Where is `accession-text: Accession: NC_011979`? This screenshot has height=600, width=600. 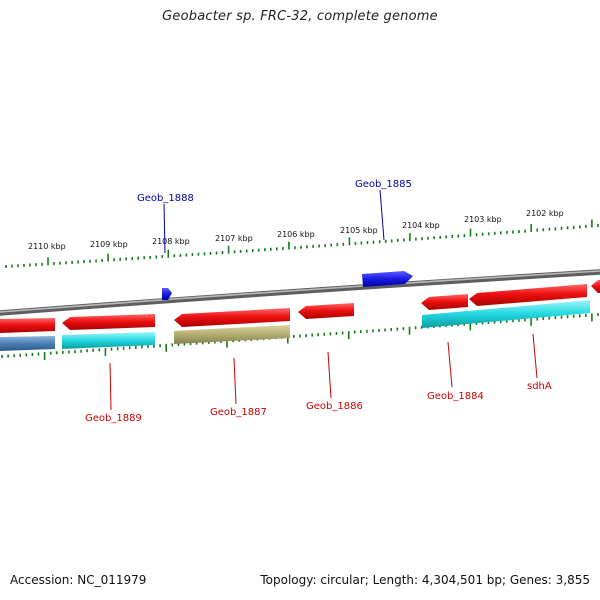
accession-text: Accession: NC_011979 is located at coordinates (78, 580).